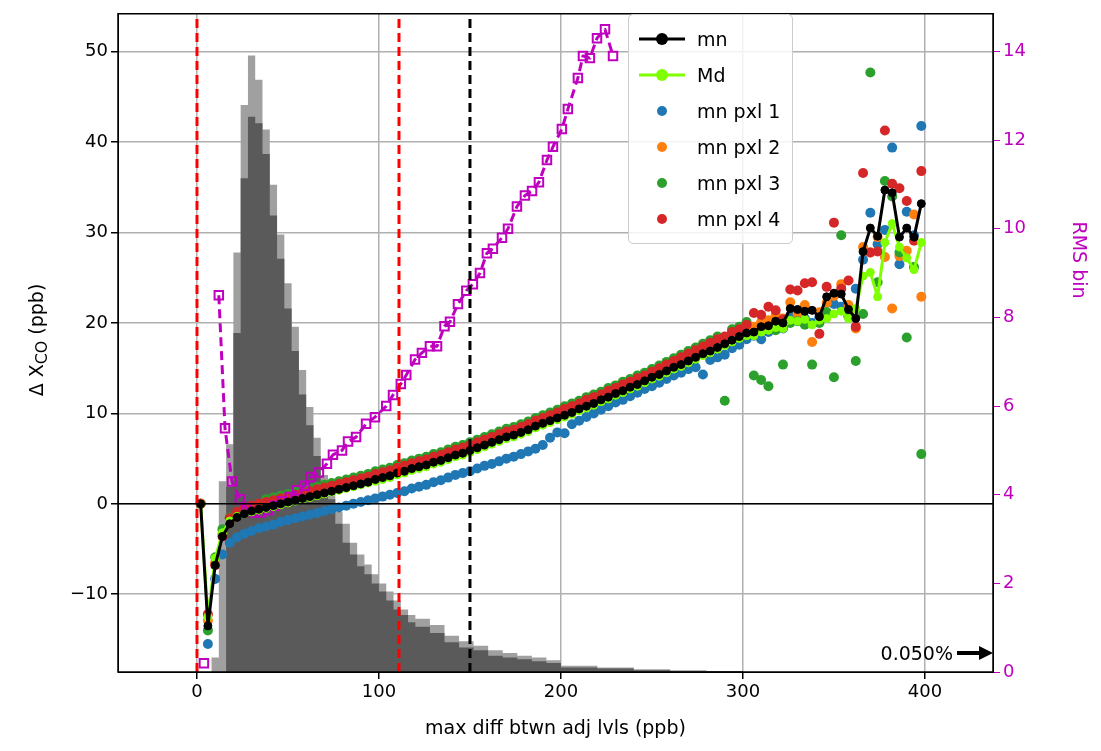  I want to click on y-tick-label: 50, so click(96, 50).